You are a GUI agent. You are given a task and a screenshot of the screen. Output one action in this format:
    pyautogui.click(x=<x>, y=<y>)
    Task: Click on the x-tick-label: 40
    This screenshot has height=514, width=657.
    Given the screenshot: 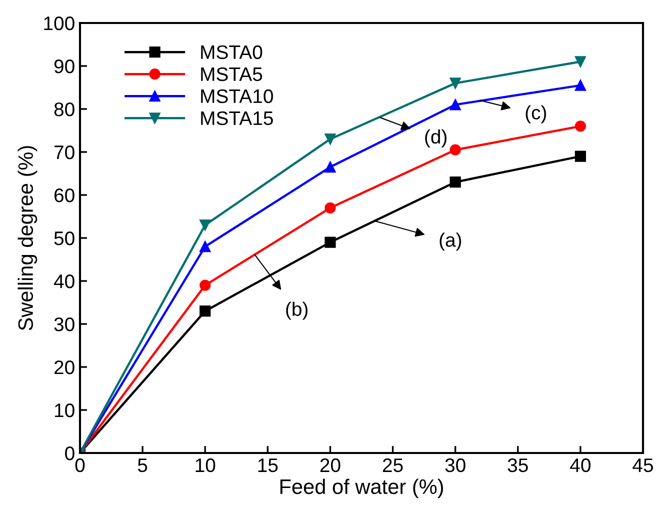 What is the action you would take?
    pyautogui.click(x=580, y=465)
    